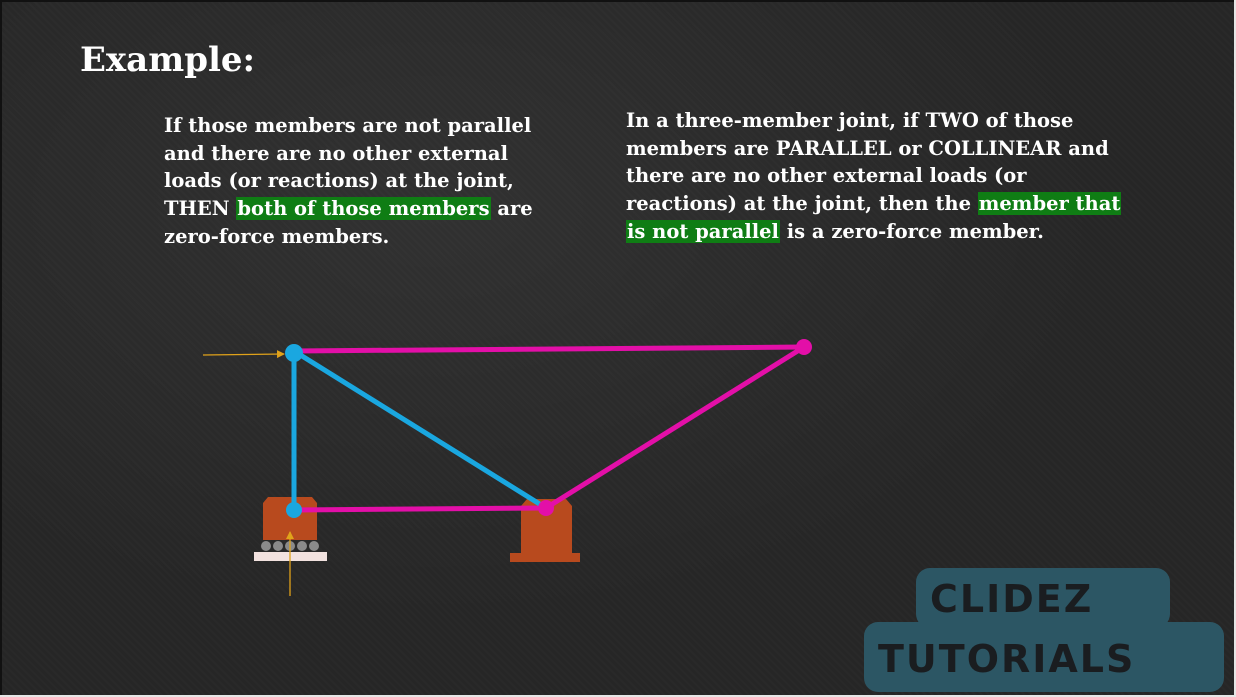 Image resolution: width=1236 pixels, height=697 pixels. What do you see at coordinates (1007, 659) in the screenshot?
I see `watermark-line2: TUTORIALS` at bounding box center [1007, 659].